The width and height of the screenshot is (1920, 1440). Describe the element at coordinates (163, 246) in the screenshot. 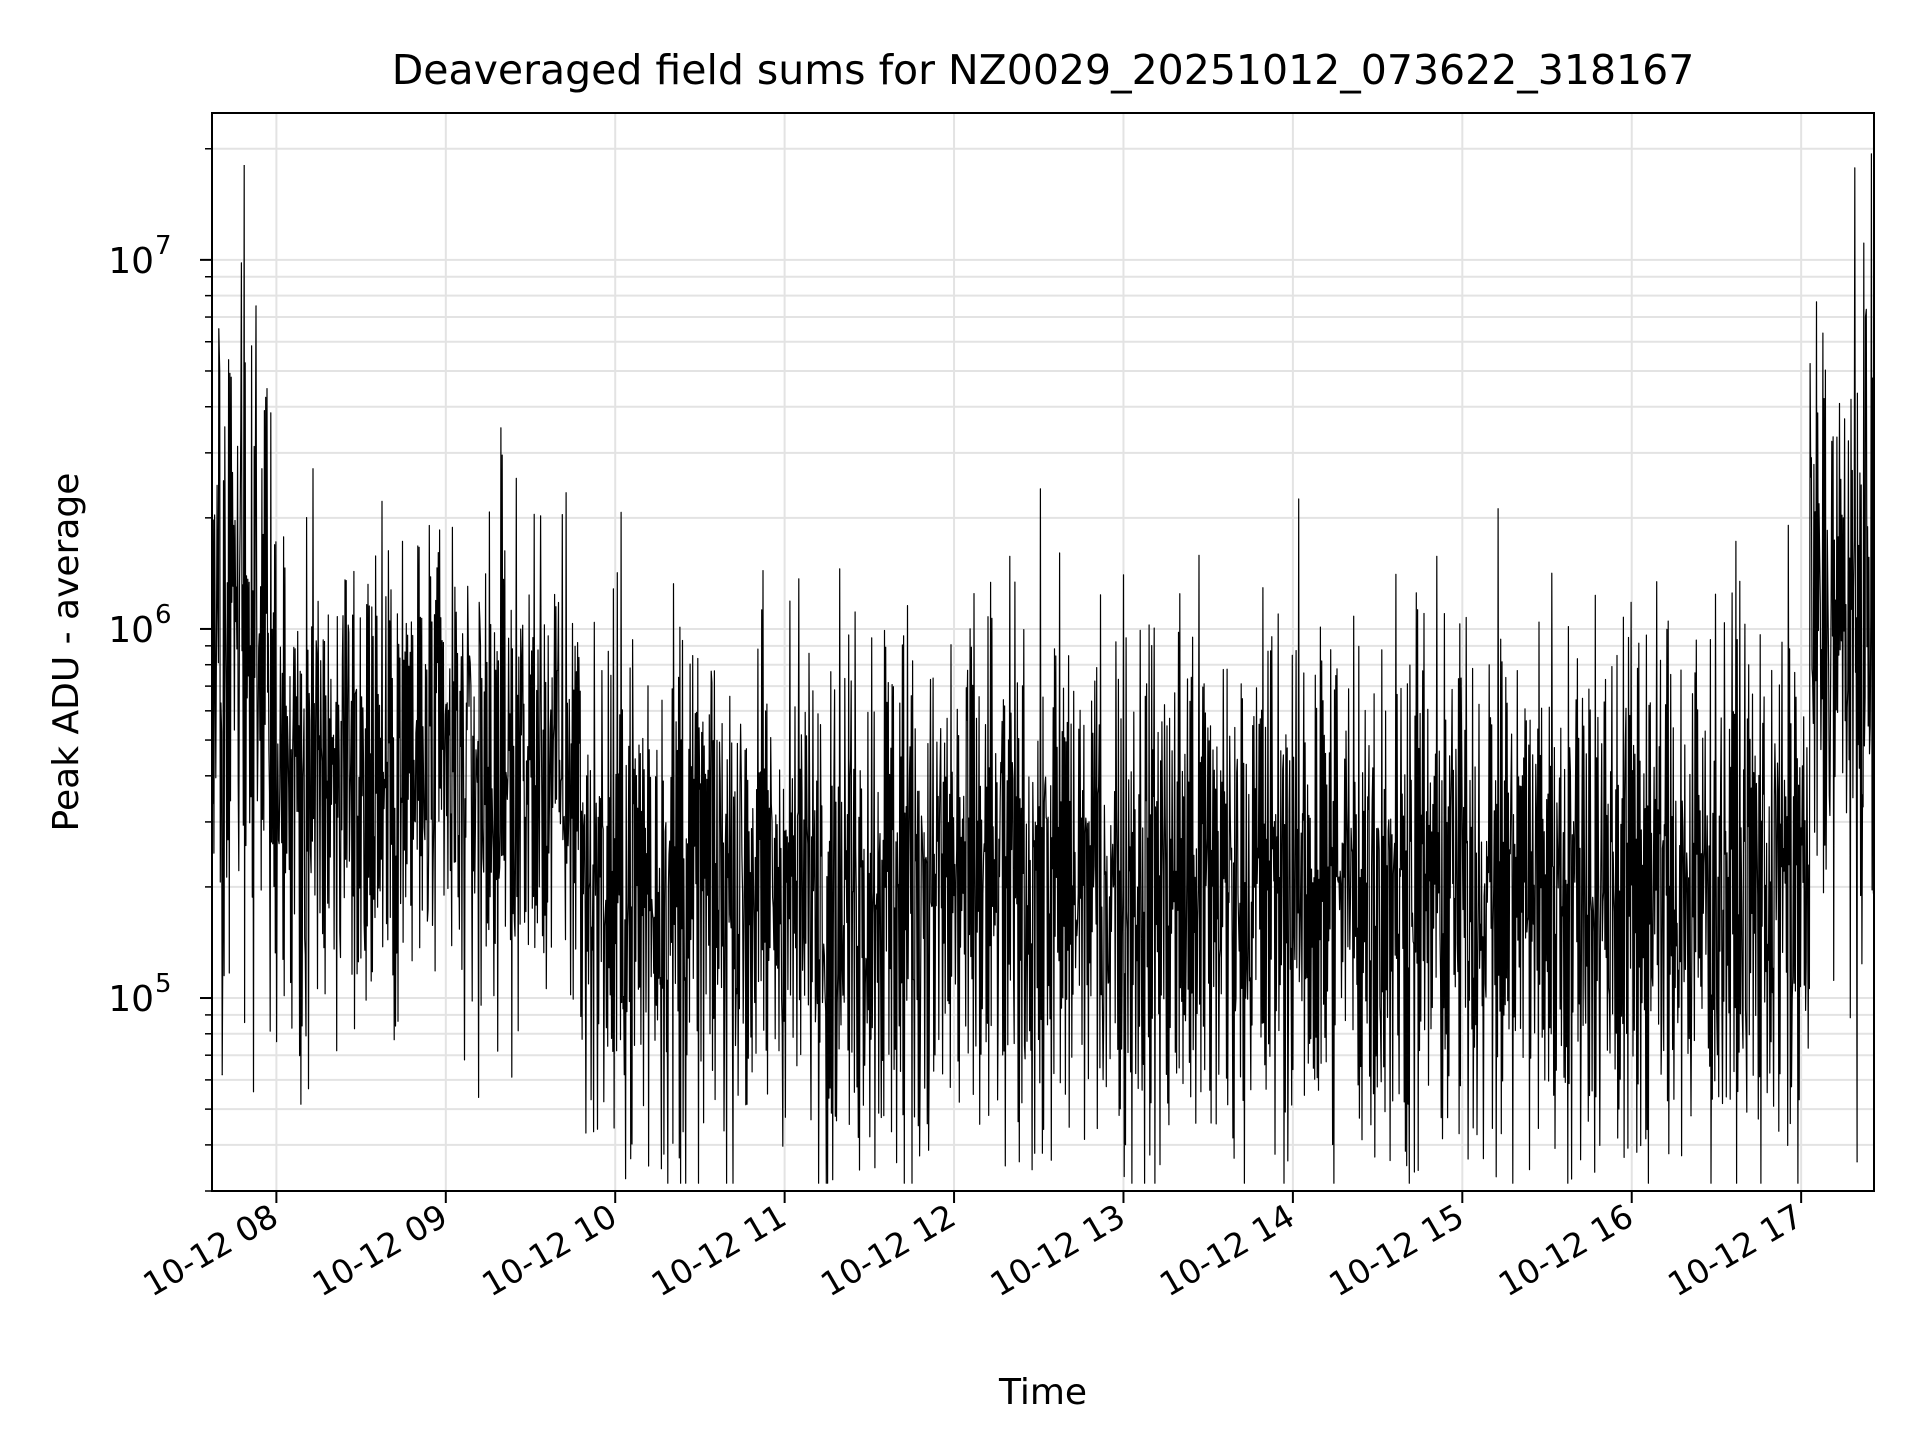

I see `y-tick-exponent: 7` at that location.